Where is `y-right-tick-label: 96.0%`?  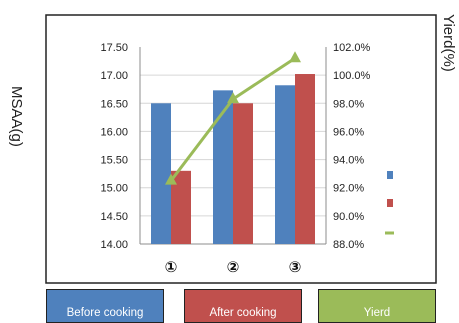
y-right-tick-label: 96.0% is located at coordinates (348, 132).